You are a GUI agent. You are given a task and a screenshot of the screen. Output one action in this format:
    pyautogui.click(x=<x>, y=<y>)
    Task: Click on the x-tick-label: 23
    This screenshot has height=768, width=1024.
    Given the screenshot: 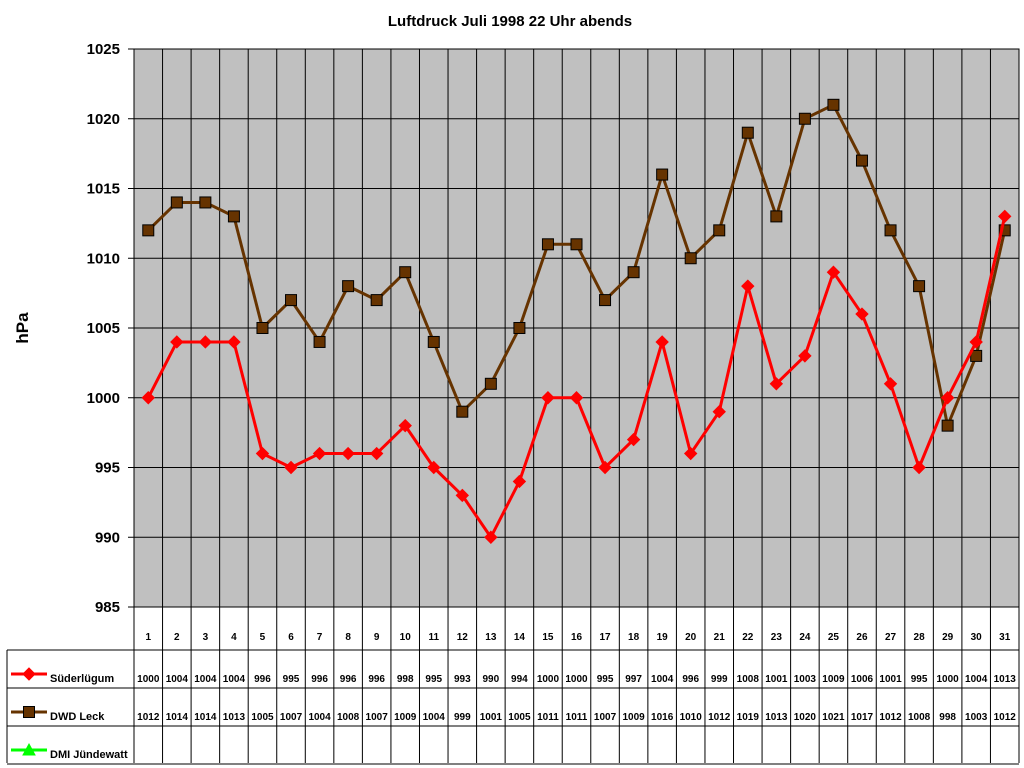 What is the action you would take?
    pyautogui.click(x=777, y=637)
    